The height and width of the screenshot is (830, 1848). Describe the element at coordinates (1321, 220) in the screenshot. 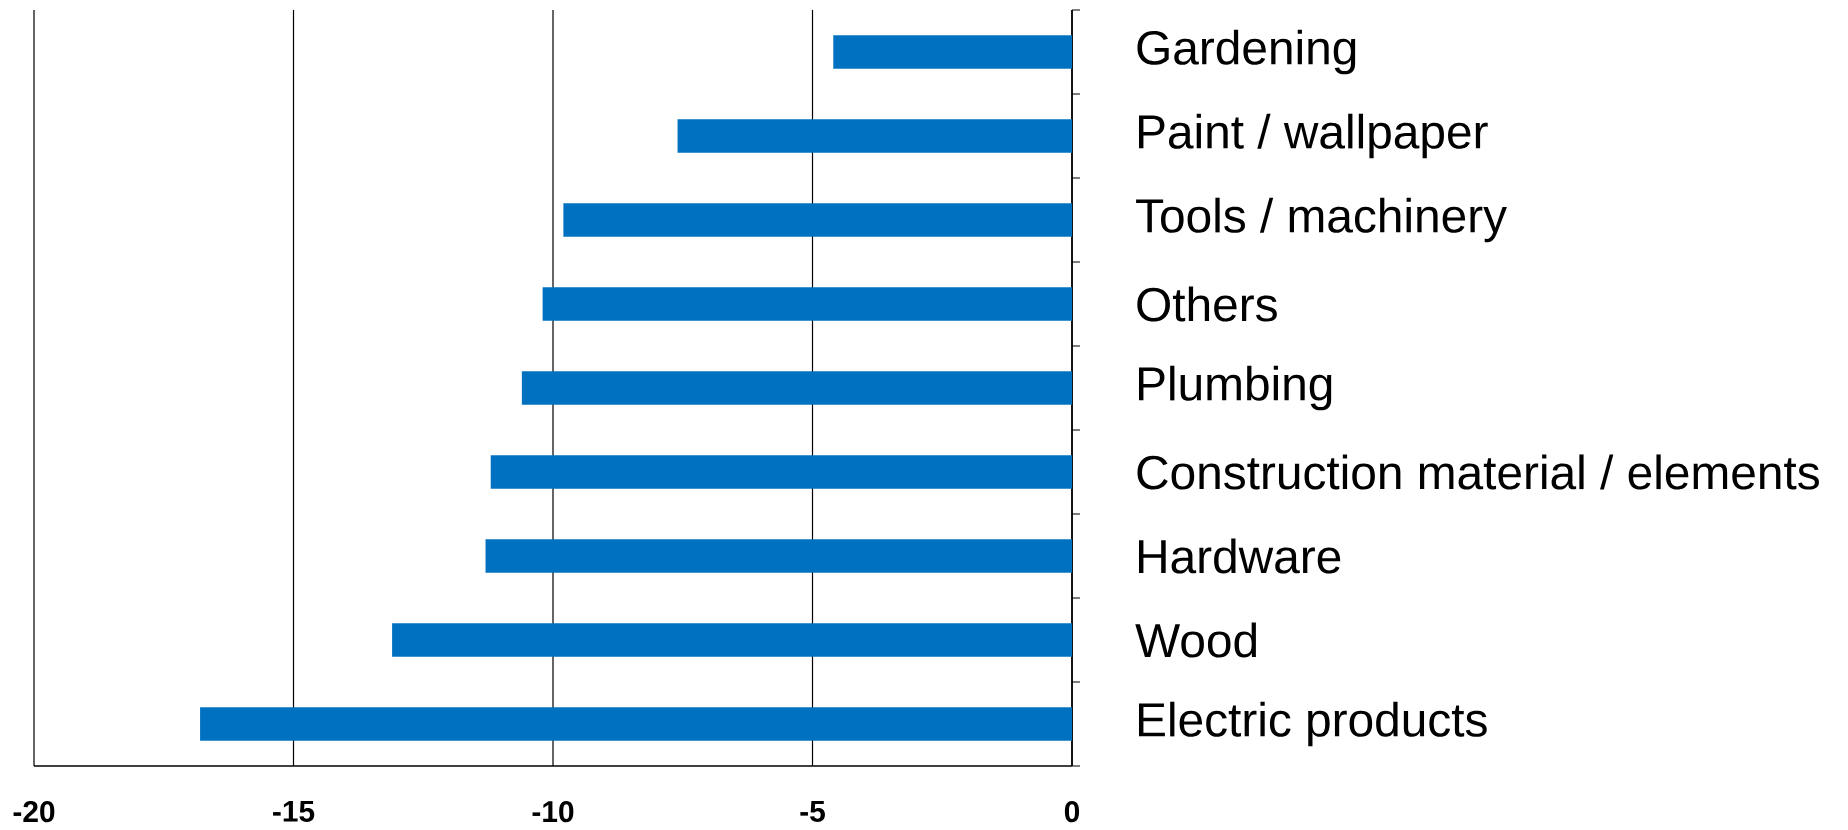

I see `y-tick-label: Tools / machinery` at that location.